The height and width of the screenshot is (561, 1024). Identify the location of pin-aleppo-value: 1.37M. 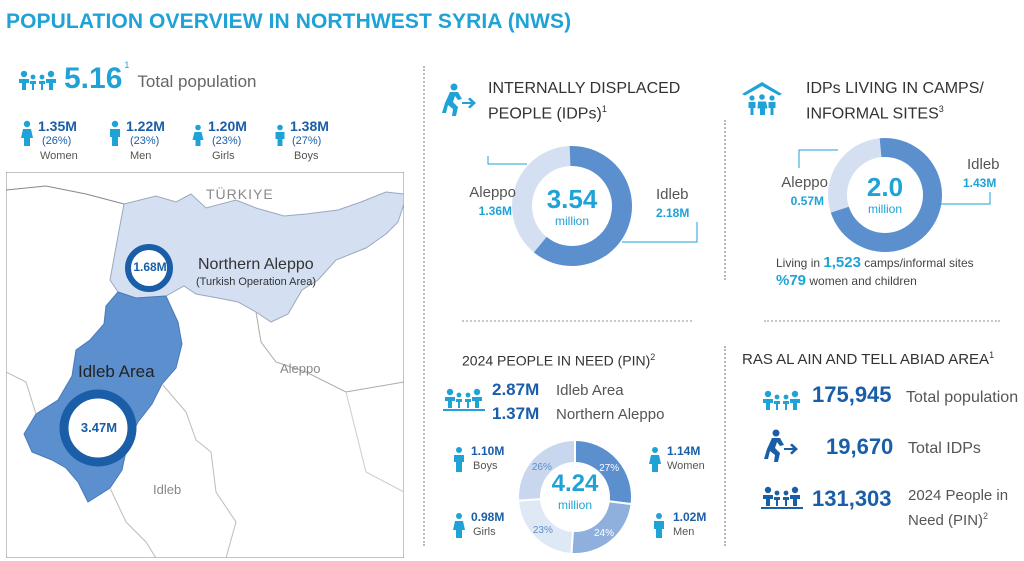
(516, 413).